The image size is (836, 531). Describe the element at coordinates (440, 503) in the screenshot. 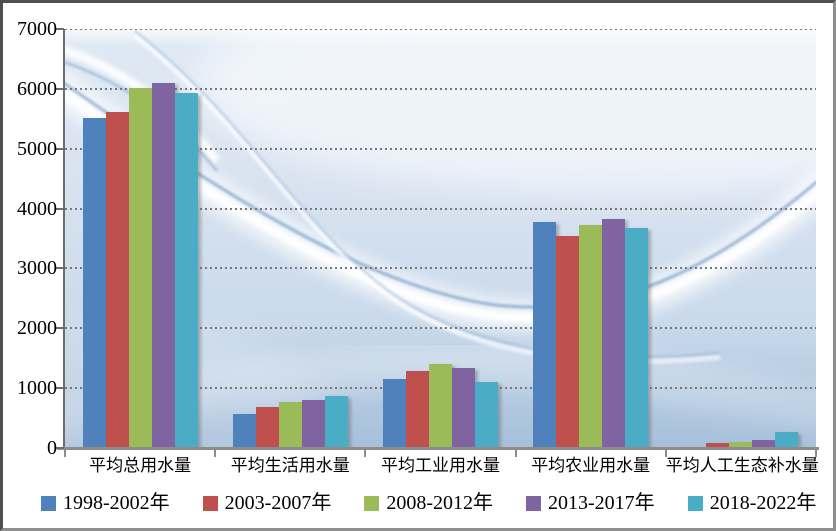

I see `legend-label: 2008-2012年` at that location.